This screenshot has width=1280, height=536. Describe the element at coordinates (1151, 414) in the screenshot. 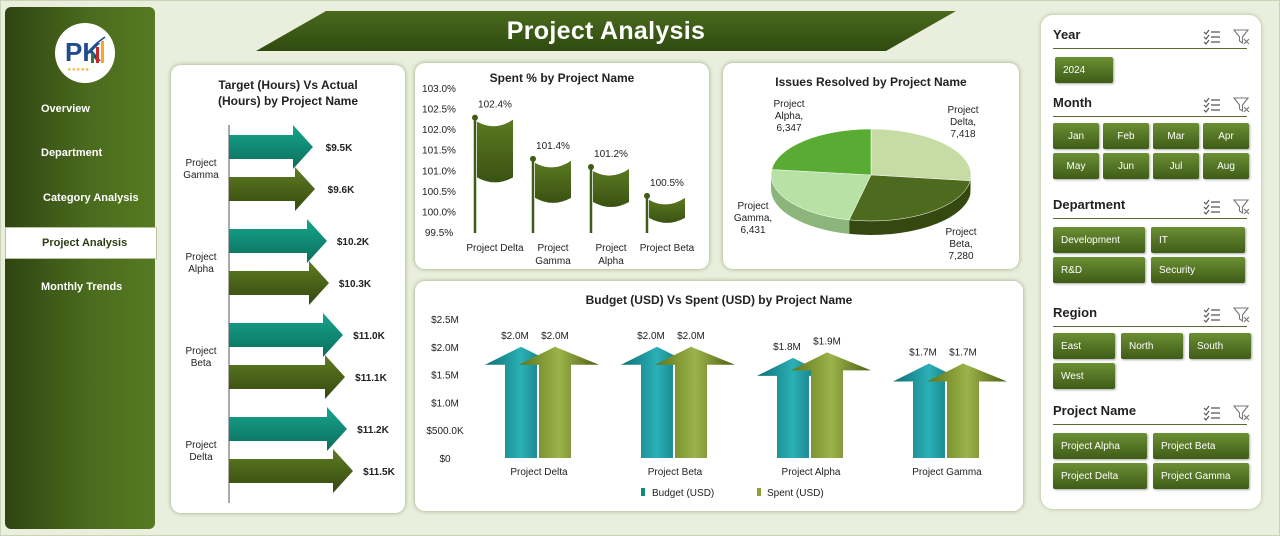

I see `project-slicer-header: Project Name` at that location.